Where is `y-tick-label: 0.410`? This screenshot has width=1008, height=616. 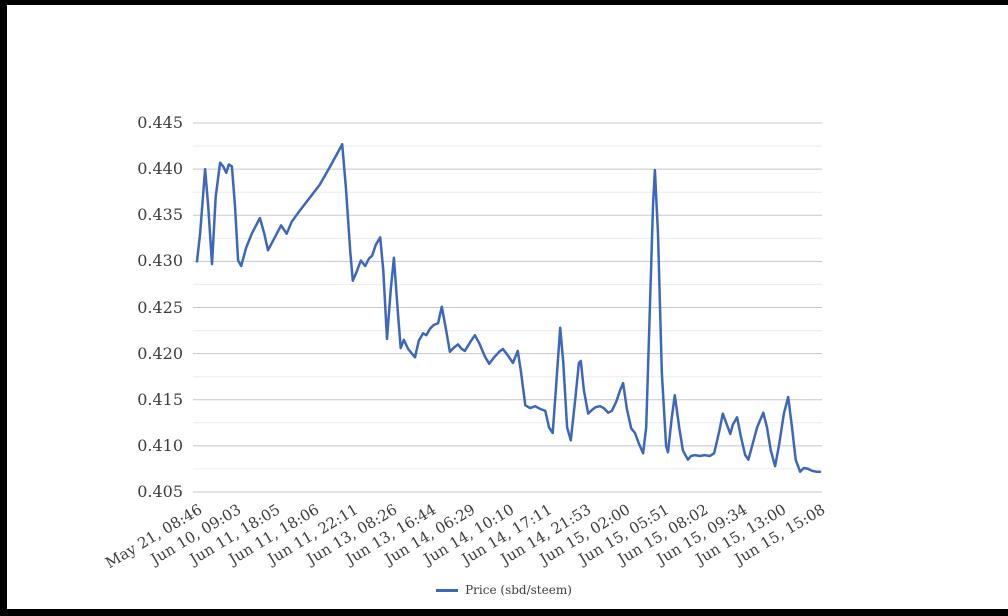 y-tick-label: 0.410 is located at coordinates (160, 445).